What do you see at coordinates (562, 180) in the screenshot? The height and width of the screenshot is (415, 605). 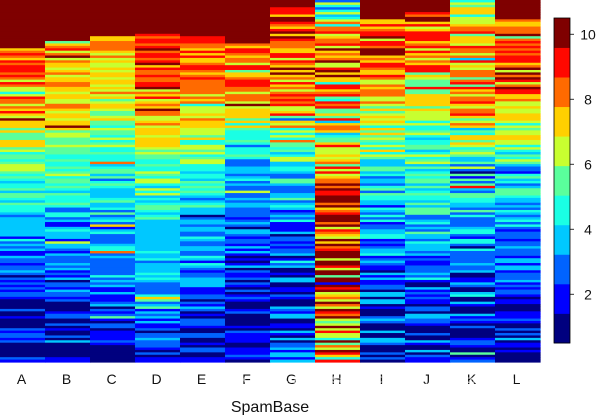 I see `colorbar-frame` at bounding box center [562, 180].